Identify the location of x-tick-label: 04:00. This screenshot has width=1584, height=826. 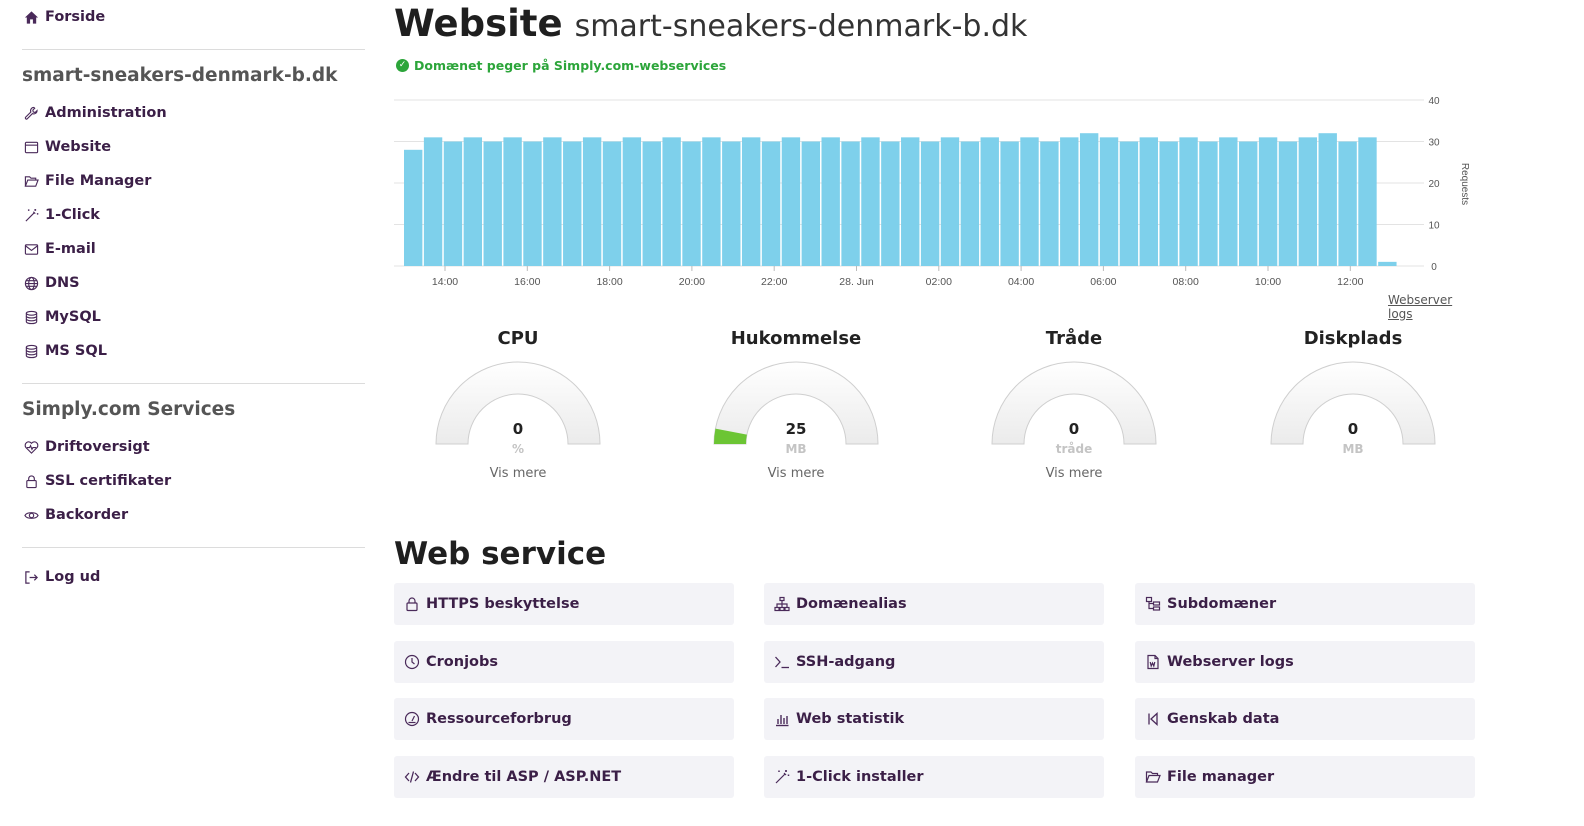
(1021, 282).